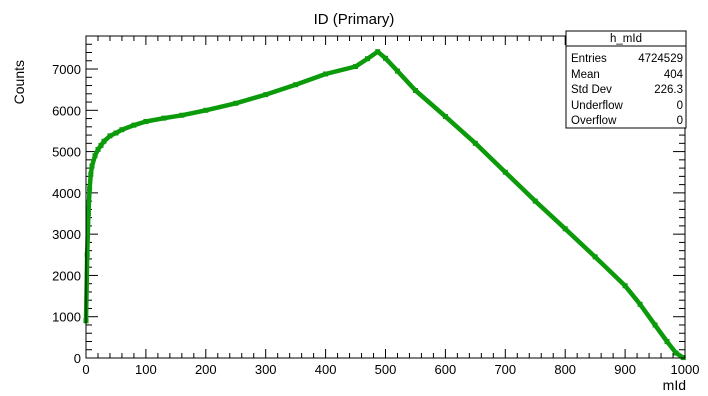 This screenshot has height=396, width=708. What do you see at coordinates (386, 369) in the screenshot?
I see `x-tick-label: 500` at bounding box center [386, 369].